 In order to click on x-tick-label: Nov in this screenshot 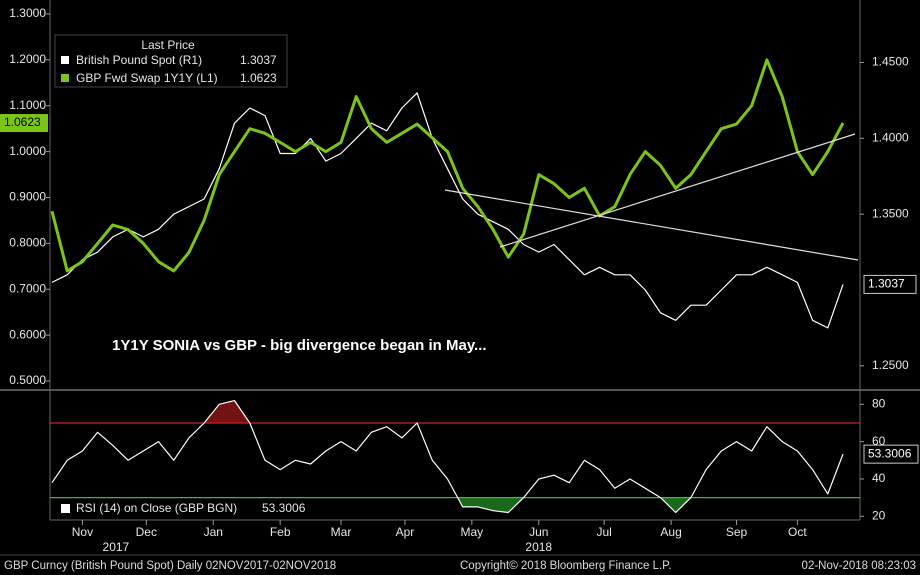, I will do `click(82, 532)`.